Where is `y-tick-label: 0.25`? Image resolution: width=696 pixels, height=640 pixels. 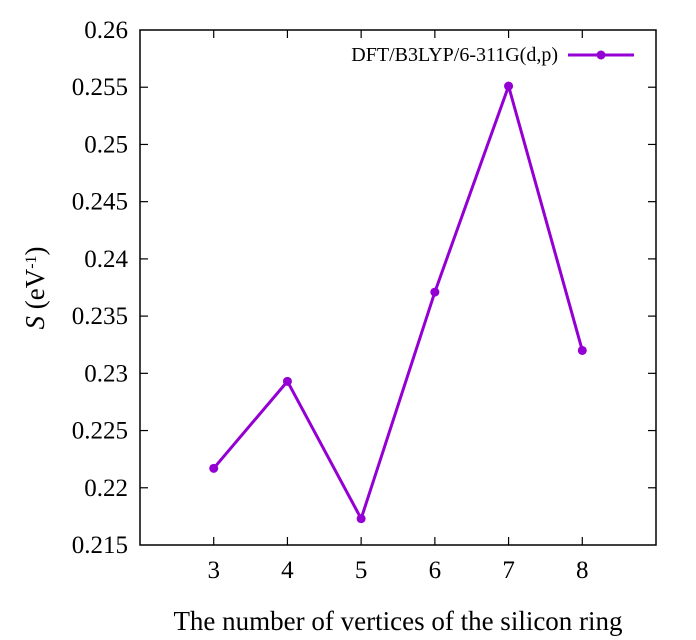 y-tick-label: 0.25 is located at coordinates (106, 144).